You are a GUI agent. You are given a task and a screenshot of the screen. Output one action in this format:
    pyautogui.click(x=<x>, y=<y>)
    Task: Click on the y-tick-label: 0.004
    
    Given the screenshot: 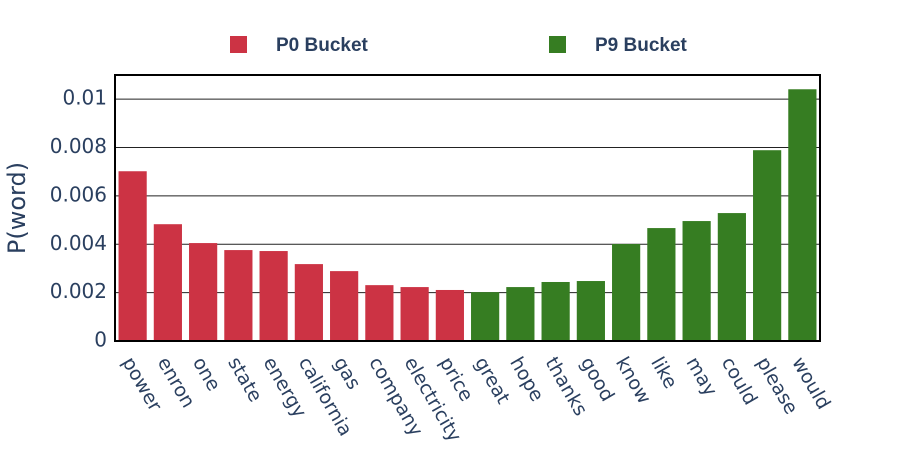 What is the action you would take?
    pyautogui.click(x=78, y=243)
    